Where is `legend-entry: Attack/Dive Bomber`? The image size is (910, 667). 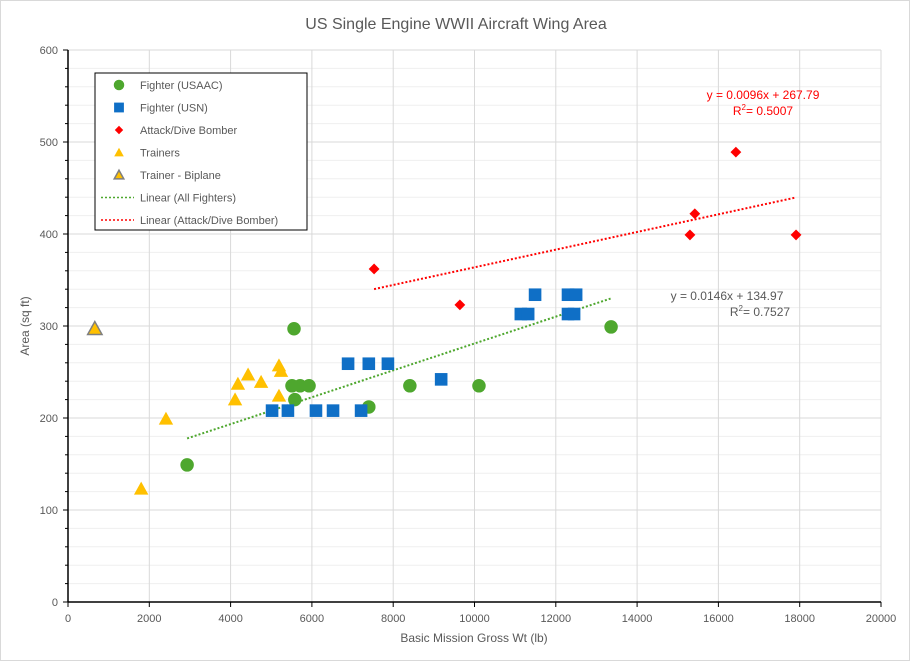
legend-entry: Attack/Dive Bomber is located at coordinates (189, 131).